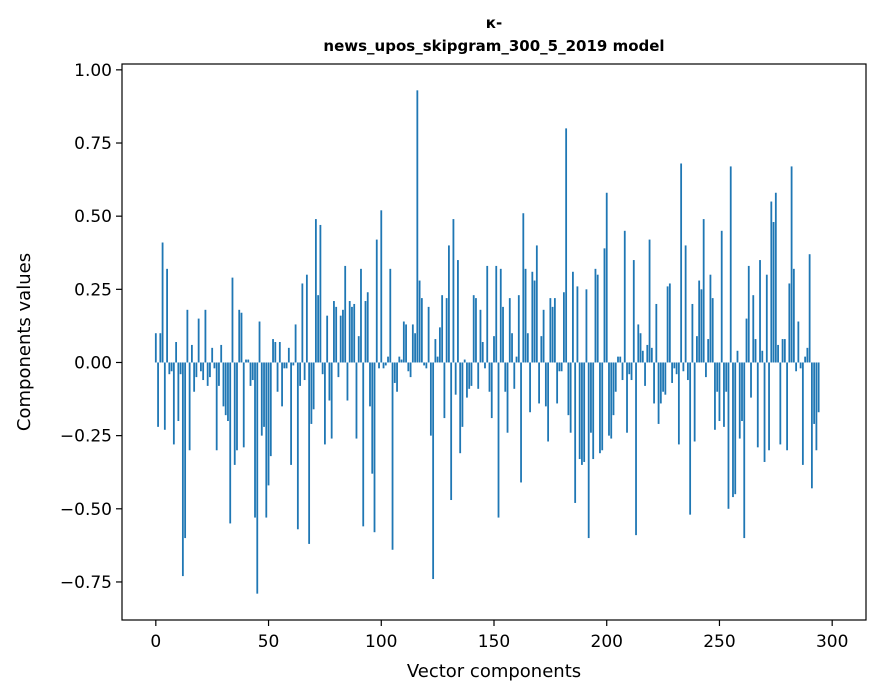 This screenshot has width=880, height=696. Describe the element at coordinates (91, 327) in the screenshot. I see `y-axis-ticks: 1.00 0.75 0.50 0.25 0.00 −0.25 −0.50 −0.75` at that location.